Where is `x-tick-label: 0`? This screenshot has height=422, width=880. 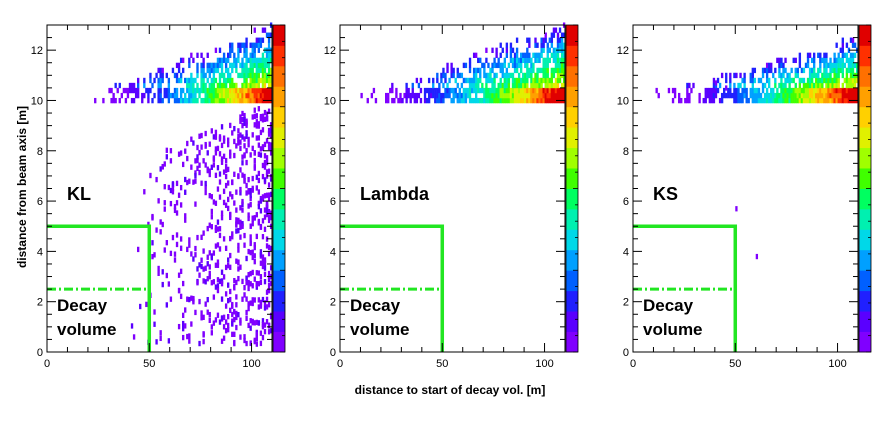 x-tick-label: 0 is located at coordinates (47, 364).